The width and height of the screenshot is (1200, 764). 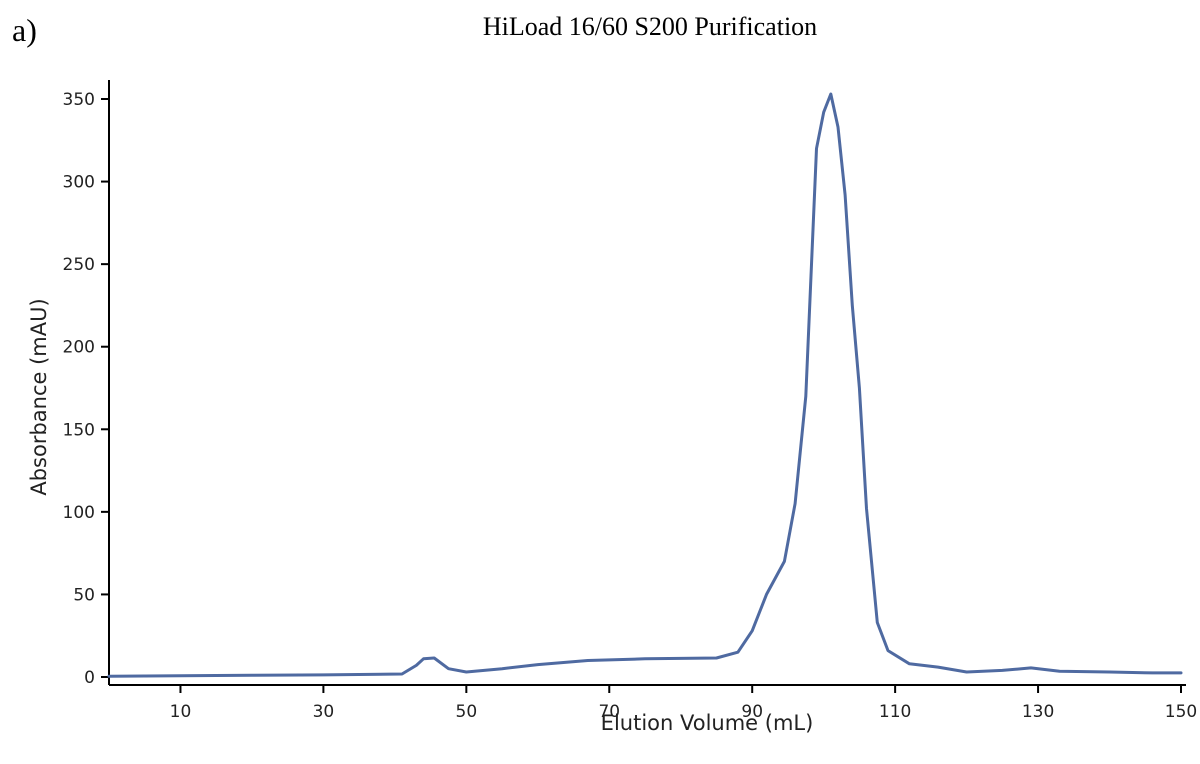 I want to click on chart-title: HiLoad 16/60 S200 Purification, so click(x=650, y=26).